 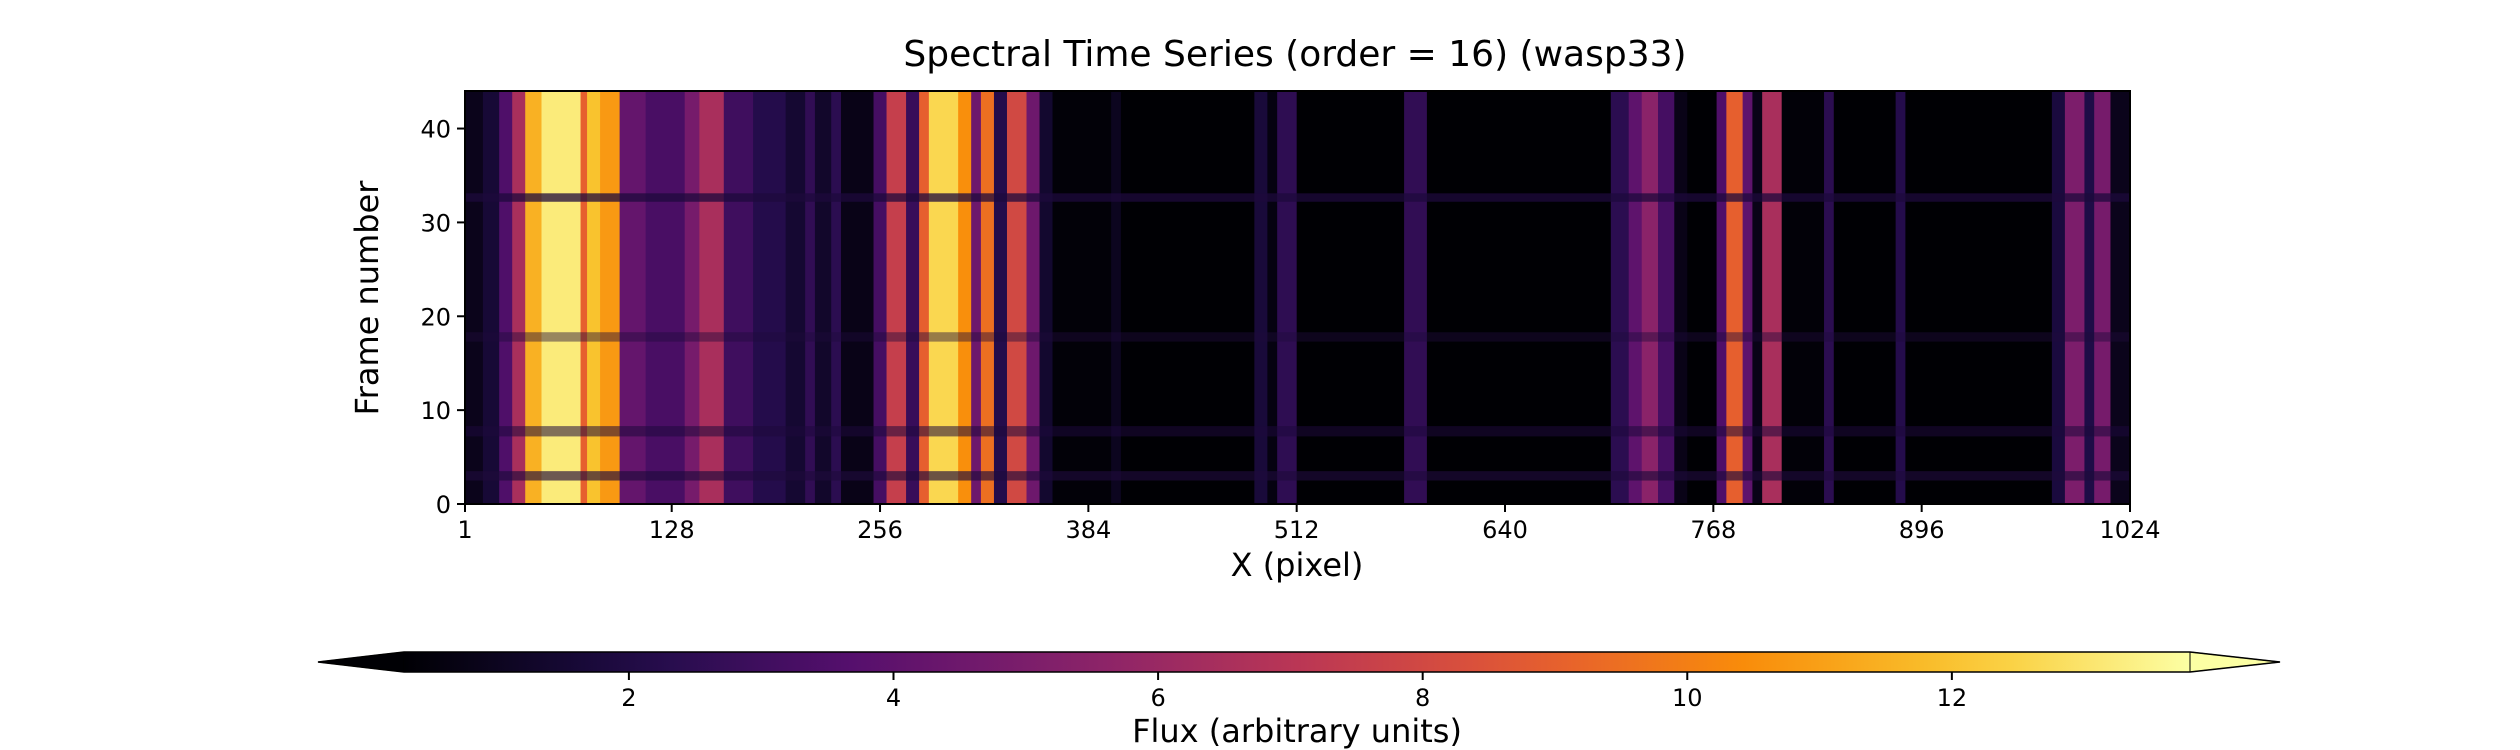 I want to click on x-axis-ticks: 1 128 256 384 512 640 768 896 1024, so click(x=1309, y=524).